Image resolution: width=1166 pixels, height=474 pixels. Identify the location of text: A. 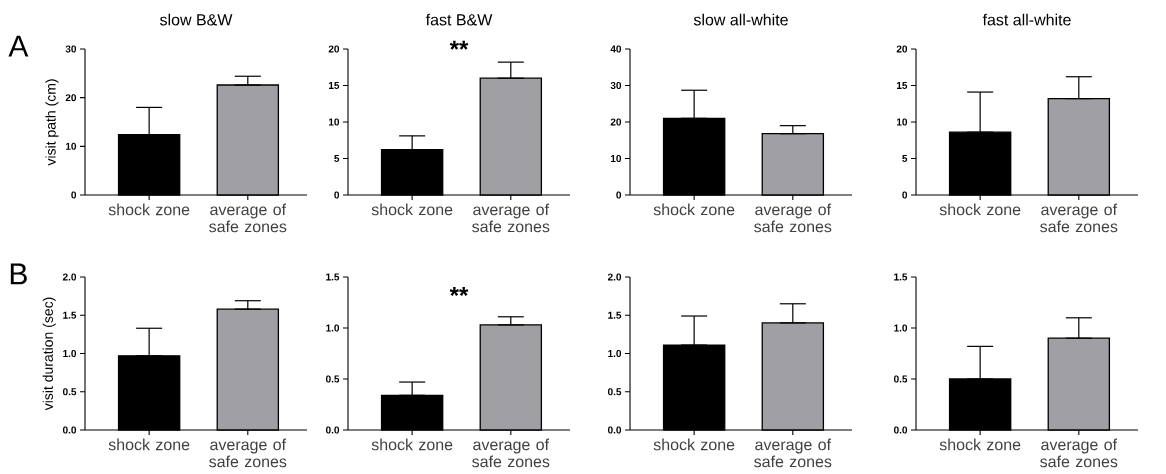
(18, 46).